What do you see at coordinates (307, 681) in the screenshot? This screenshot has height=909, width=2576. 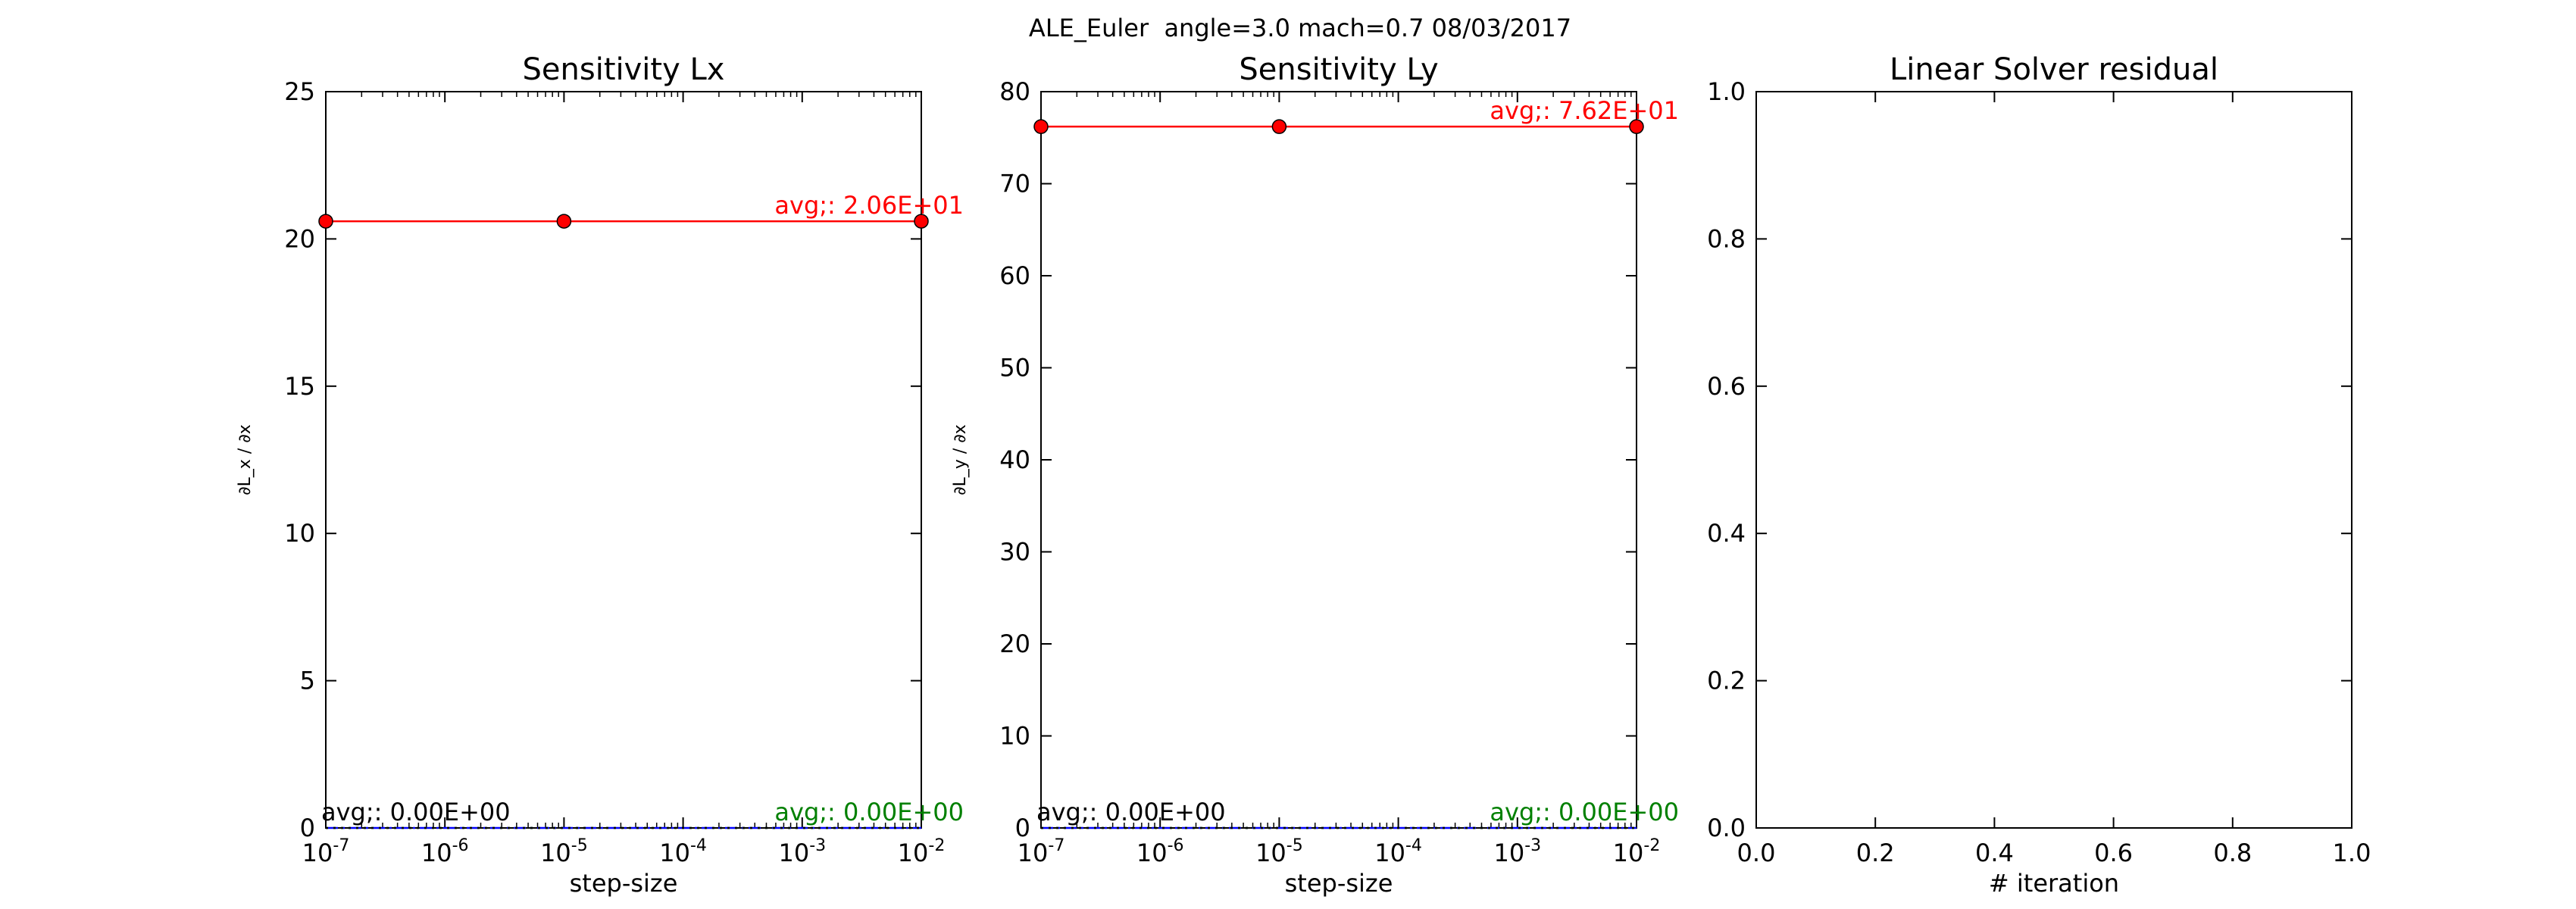 I see `y-tick-label: 5` at bounding box center [307, 681].